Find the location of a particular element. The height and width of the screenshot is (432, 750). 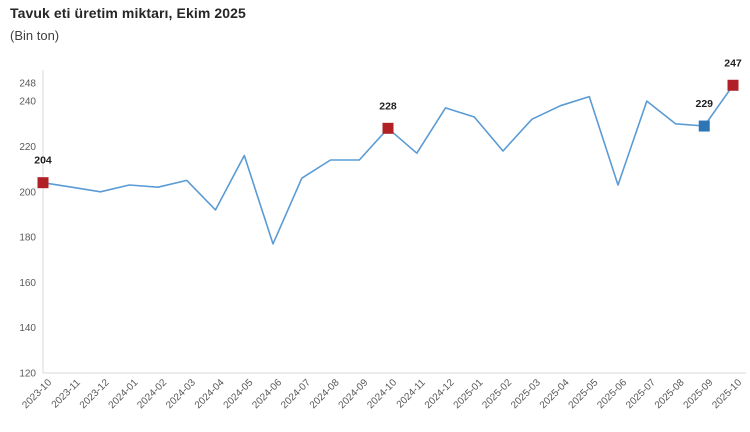

x-tick-label: 2025-03 is located at coordinates (526, 394).